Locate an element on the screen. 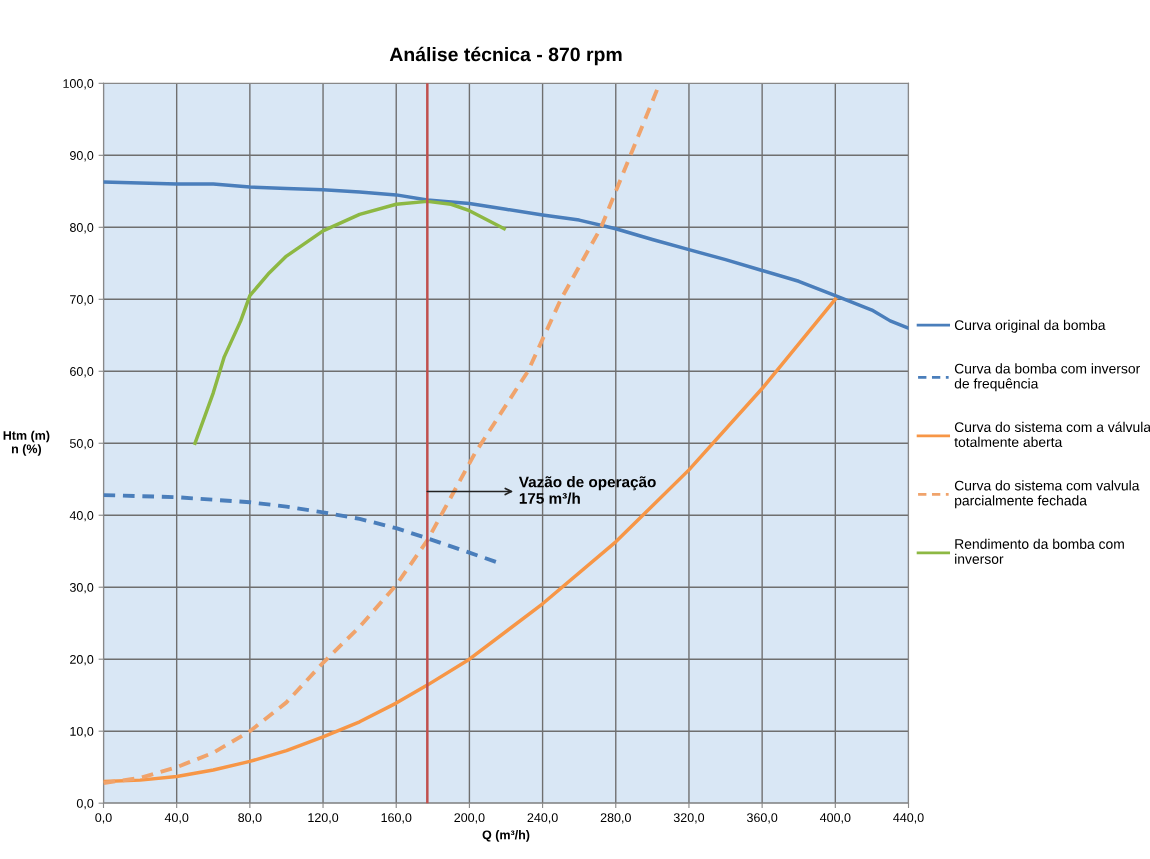 Image resolution: width=1150 pixels, height=859 pixels. legend-label: Curva do sistema com valvula parcialmente fechada is located at coordinates (1047, 494).